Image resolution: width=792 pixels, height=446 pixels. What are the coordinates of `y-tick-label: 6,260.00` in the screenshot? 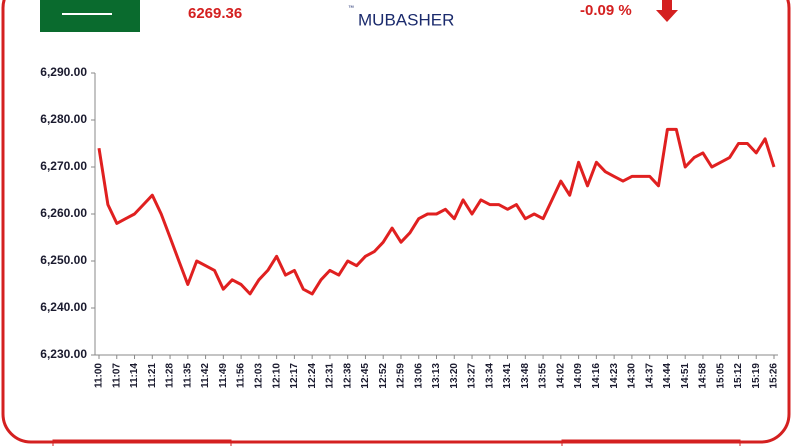 It's located at (63, 213).